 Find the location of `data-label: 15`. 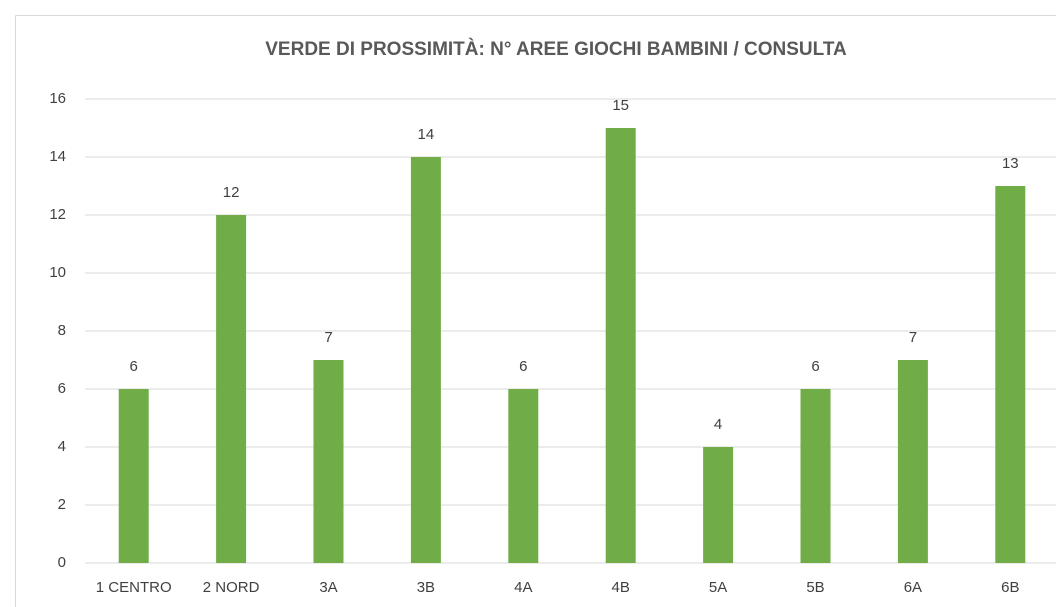

data-label: 15 is located at coordinates (620, 105).